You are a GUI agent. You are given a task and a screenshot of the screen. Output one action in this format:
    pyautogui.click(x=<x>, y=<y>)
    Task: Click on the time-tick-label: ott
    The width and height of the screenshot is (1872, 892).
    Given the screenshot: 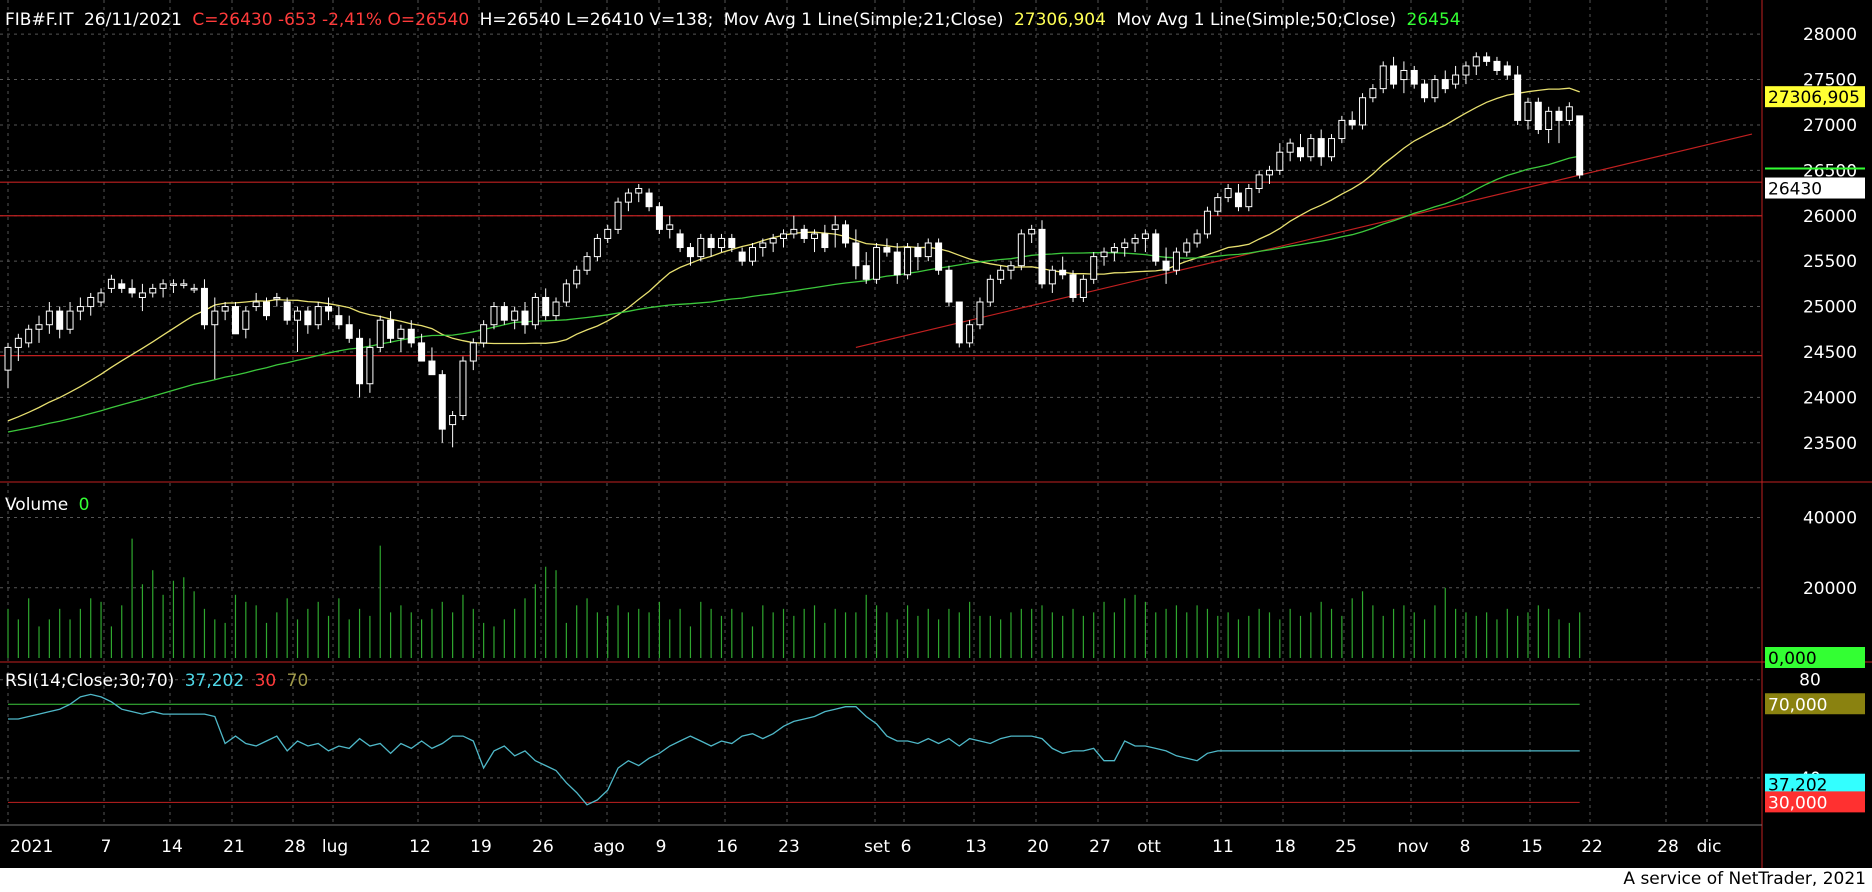 What is the action you would take?
    pyautogui.click(x=1149, y=847)
    